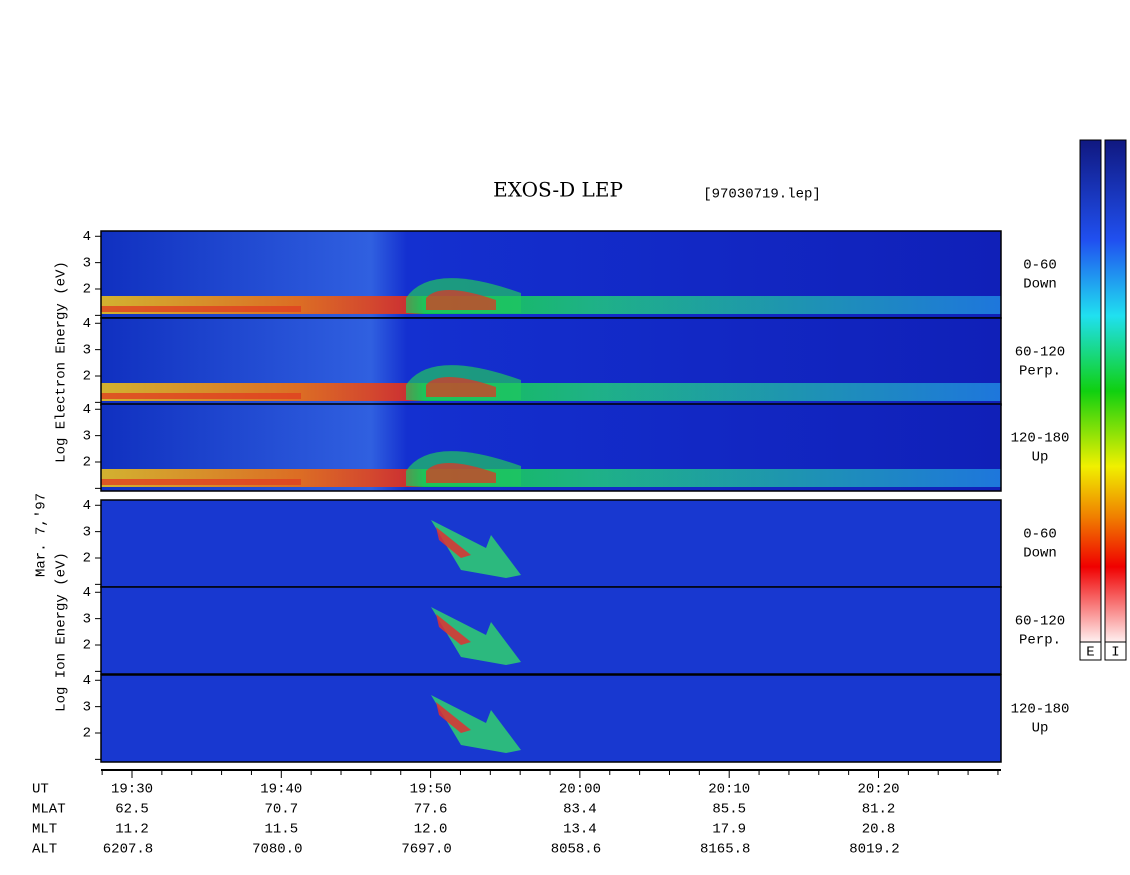 The image size is (1130, 875). What do you see at coordinates (729, 810) in the screenshot?
I see `ephemeris-value: 85.5` at bounding box center [729, 810].